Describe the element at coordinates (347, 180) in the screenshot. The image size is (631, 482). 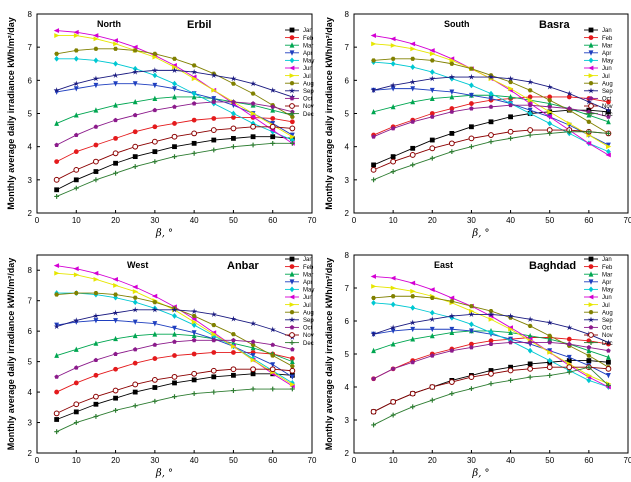
I see `y-tick-label: 3` at that location.